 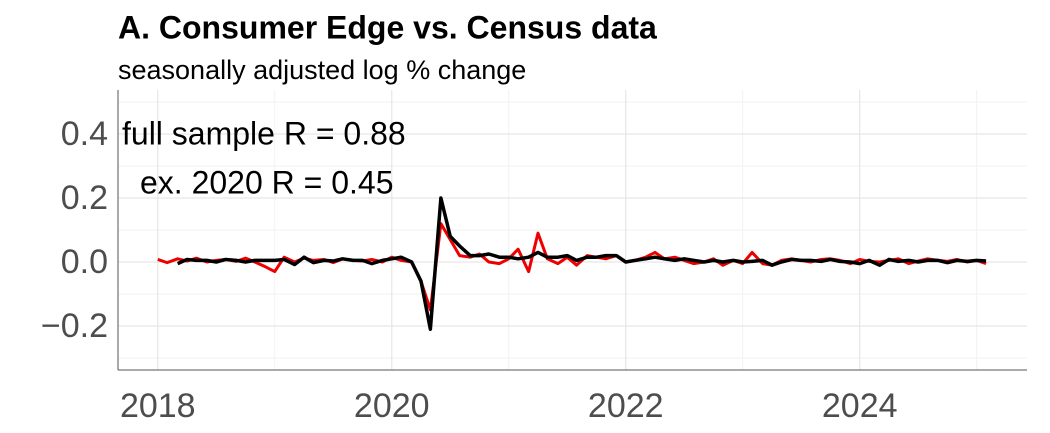 What do you see at coordinates (322, 70) in the screenshot?
I see `chart-subtitle: seasonally adjusted log % change` at bounding box center [322, 70].